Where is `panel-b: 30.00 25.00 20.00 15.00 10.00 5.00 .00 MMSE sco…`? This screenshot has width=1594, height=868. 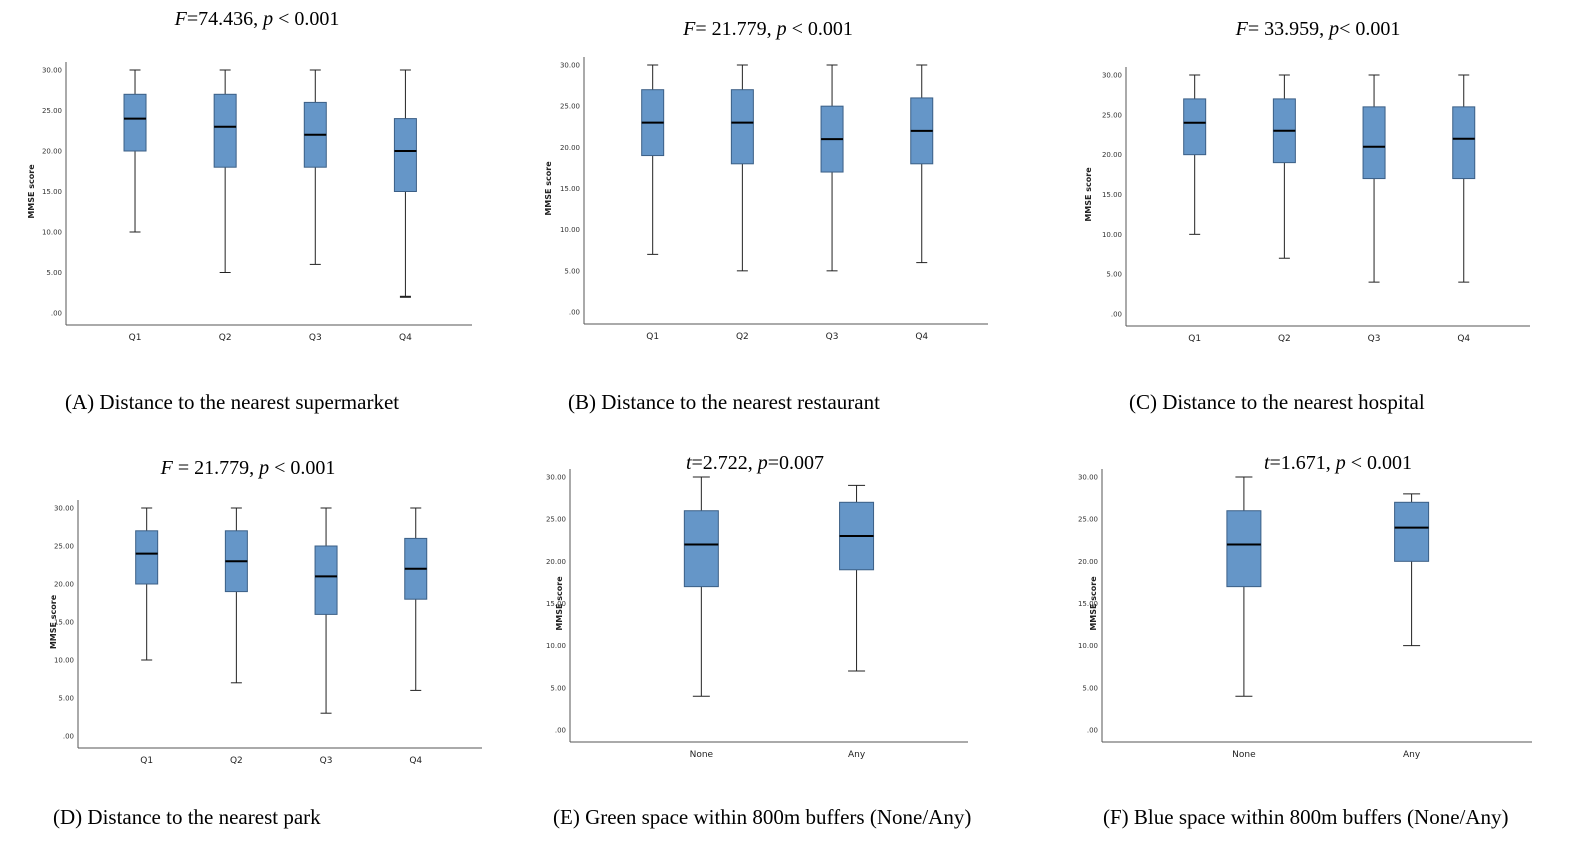
panel-b: 30.00 25.00 20.00 15.00 10.00 5.00 .00 MMSE sco… is located at coordinates (766, 216).